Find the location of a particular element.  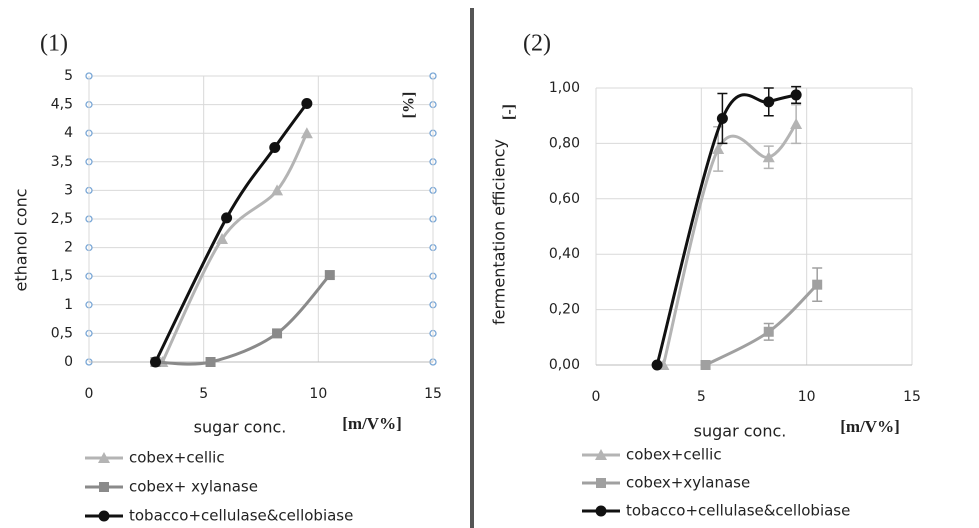

y-tick-label: 0,00 is located at coordinates (564, 365).